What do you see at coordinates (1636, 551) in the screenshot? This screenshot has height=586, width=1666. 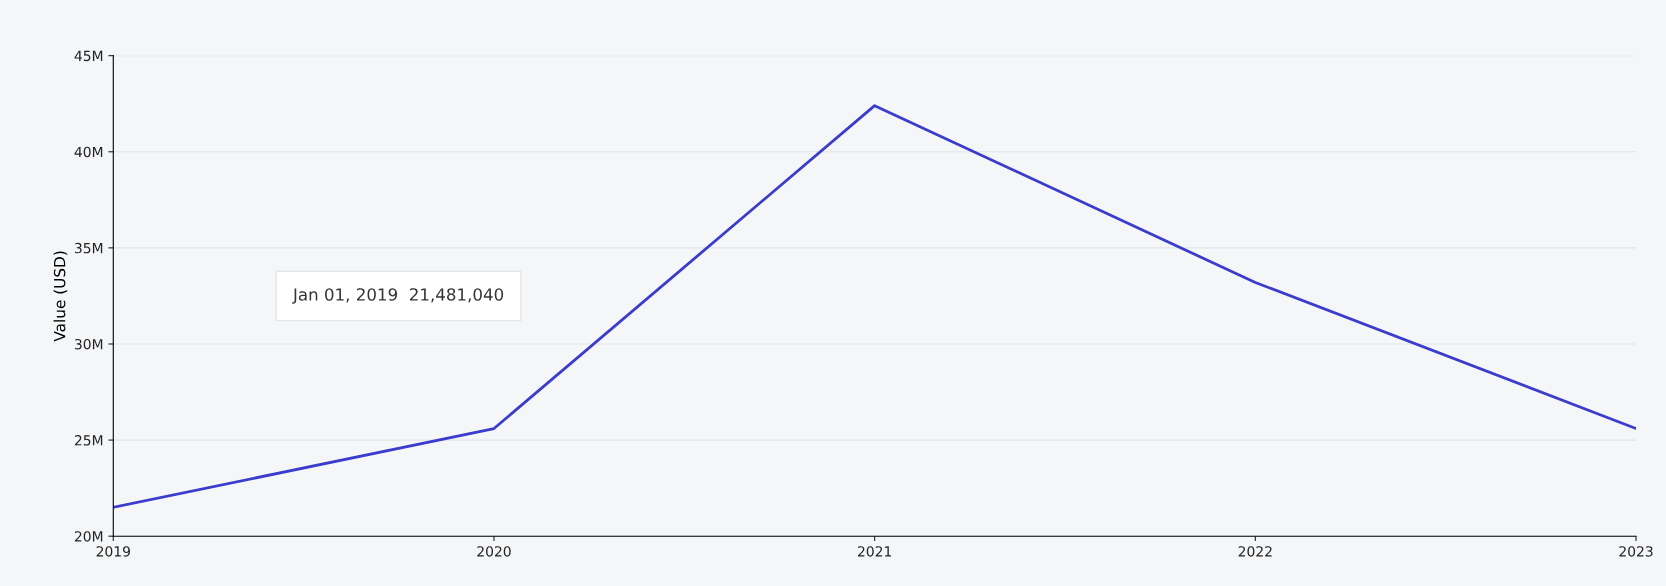 I see `x-tick-label: 2023` at bounding box center [1636, 551].